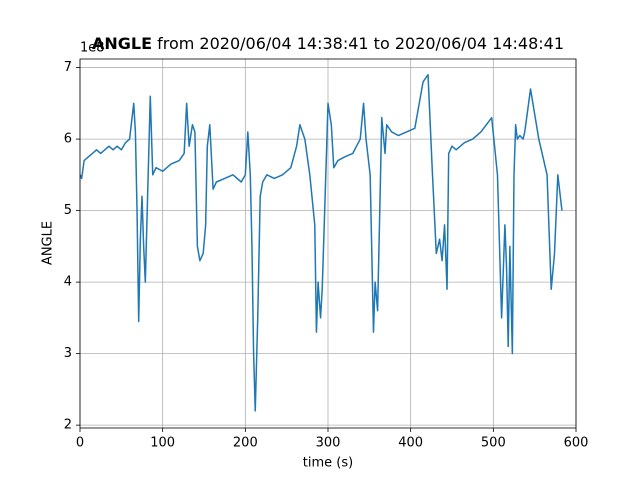 This screenshot has height=480, width=640. I want to click on y-tick-label: 7, so click(68, 67).